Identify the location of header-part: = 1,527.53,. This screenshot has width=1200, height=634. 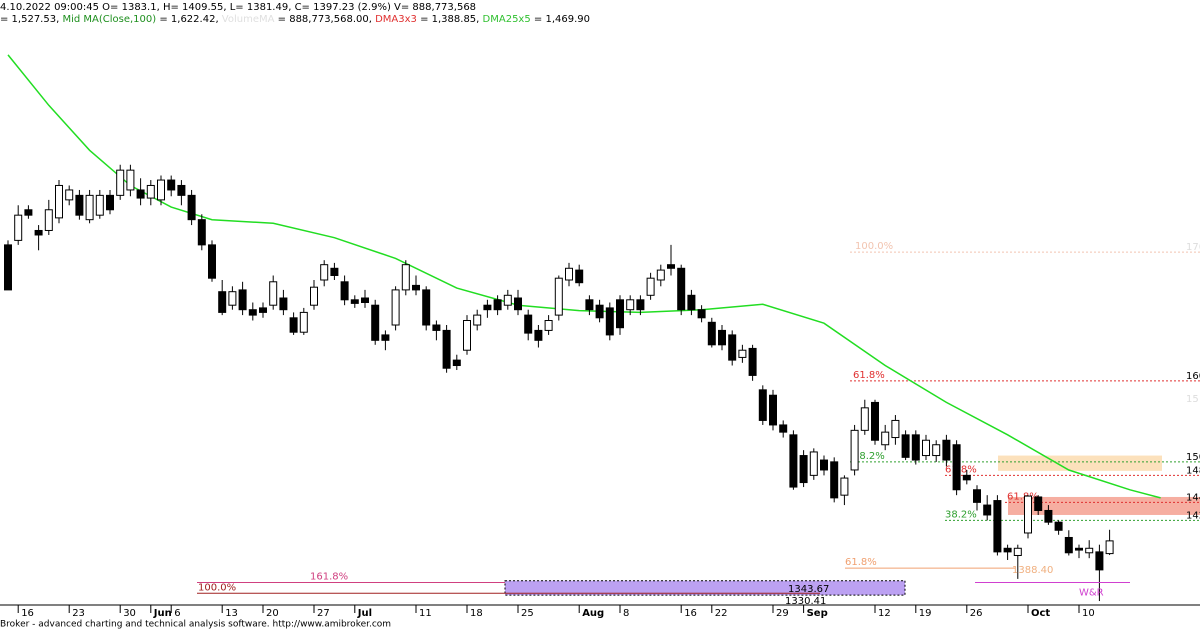
(31, 19).